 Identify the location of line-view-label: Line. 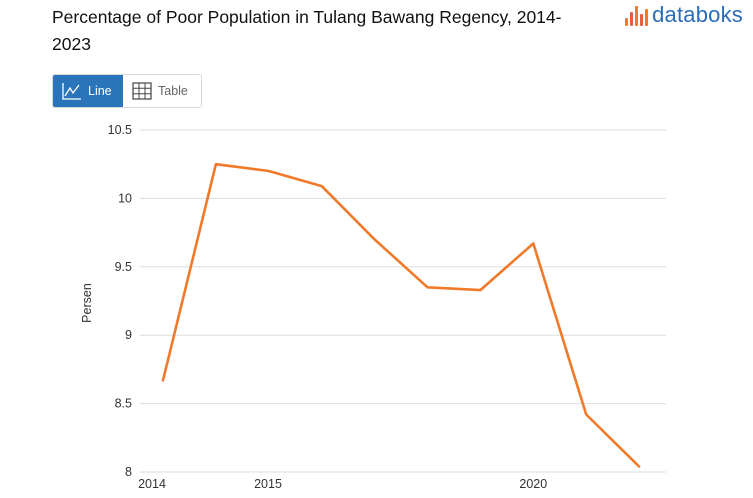
(100, 91).